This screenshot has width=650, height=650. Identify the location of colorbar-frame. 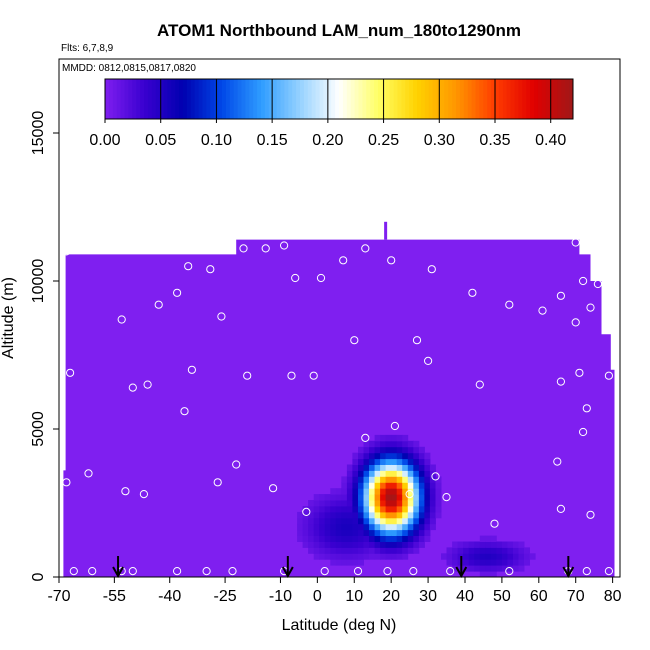
(339, 99).